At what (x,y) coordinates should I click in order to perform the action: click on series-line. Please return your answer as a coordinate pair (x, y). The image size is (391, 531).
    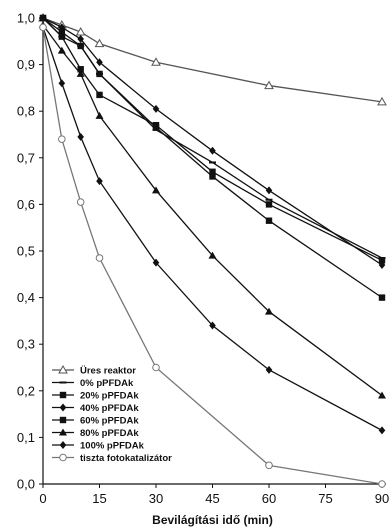
    Looking at the image, I should click on (212, 60).